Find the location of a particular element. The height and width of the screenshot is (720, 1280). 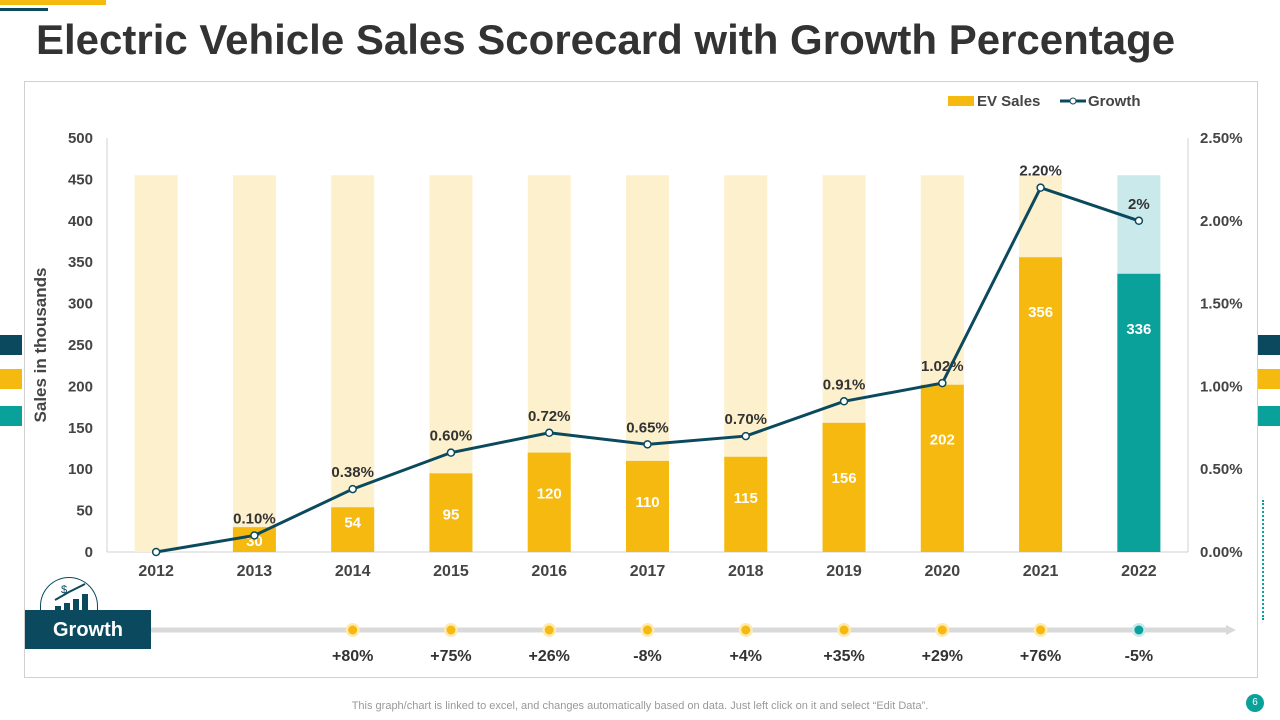

x-tick-label: 2020 is located at coordinates (943, 571).